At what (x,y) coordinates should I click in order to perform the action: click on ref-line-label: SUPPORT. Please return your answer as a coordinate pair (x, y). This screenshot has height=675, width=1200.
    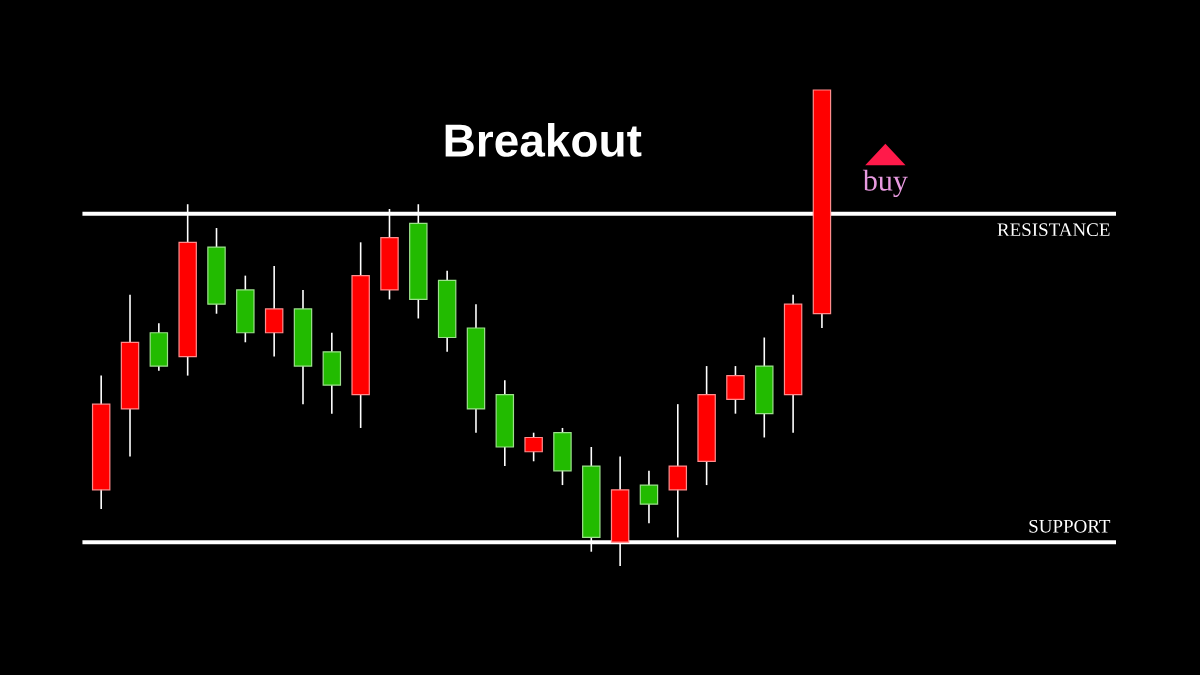
    Looking at the image, I should click on (1070, 526).